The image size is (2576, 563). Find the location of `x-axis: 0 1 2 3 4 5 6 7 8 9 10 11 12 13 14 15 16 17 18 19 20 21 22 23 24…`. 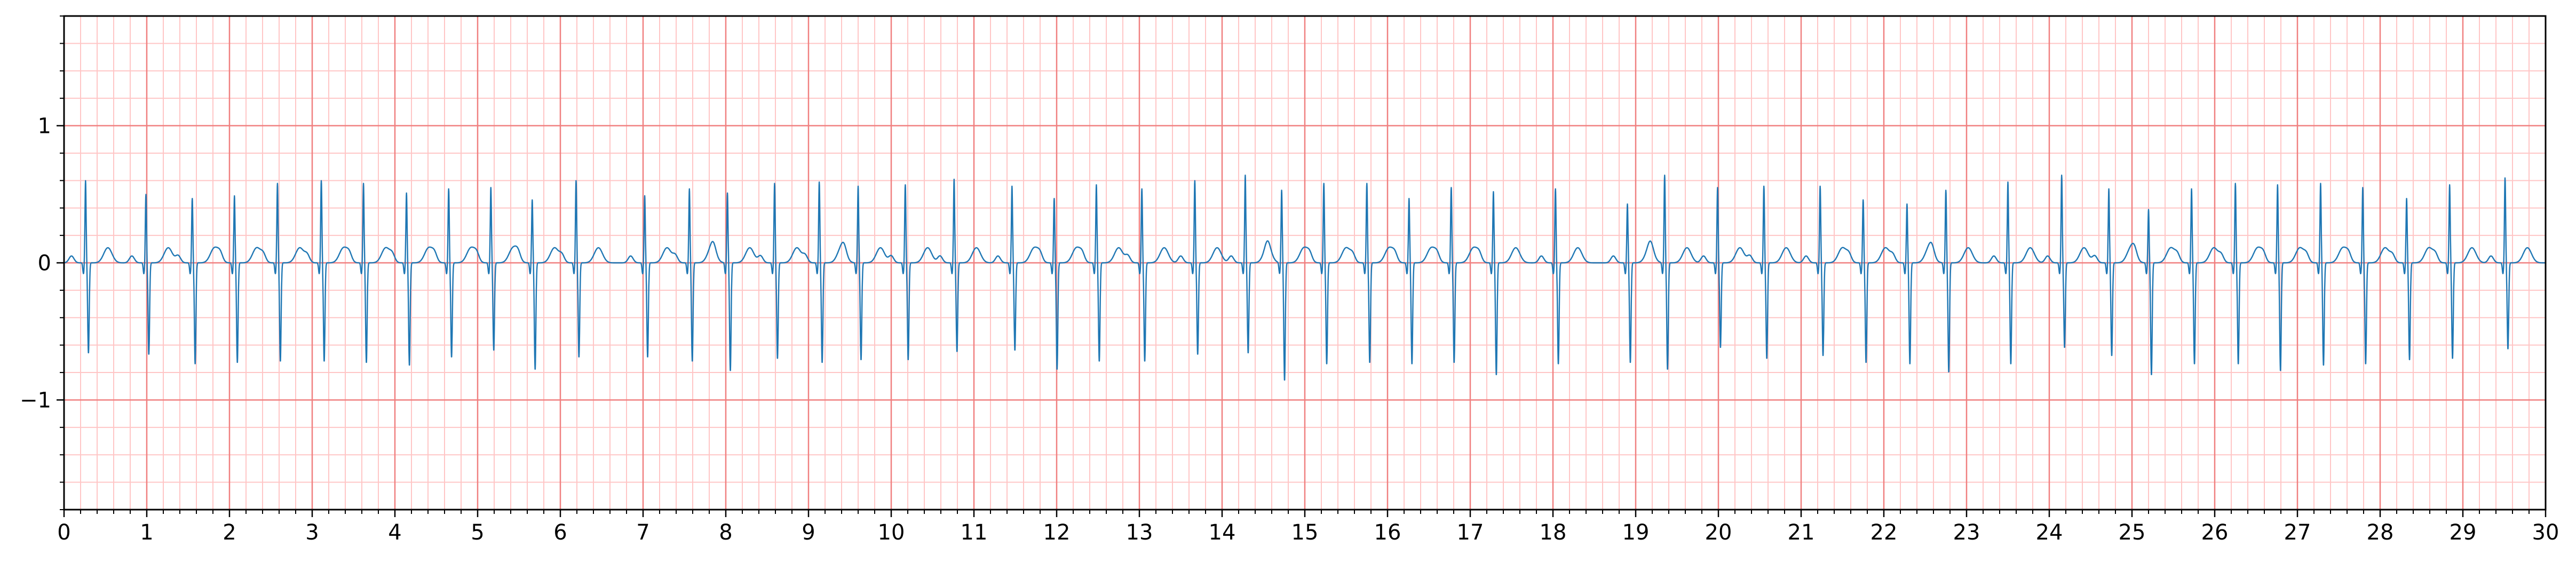

x-axis: 0 1 2 3 4 5 6 7 8 9 10 11 12 13 14 15 16 17 18 19 20 21 22 23 24… is located at coordinates (1308, 527).